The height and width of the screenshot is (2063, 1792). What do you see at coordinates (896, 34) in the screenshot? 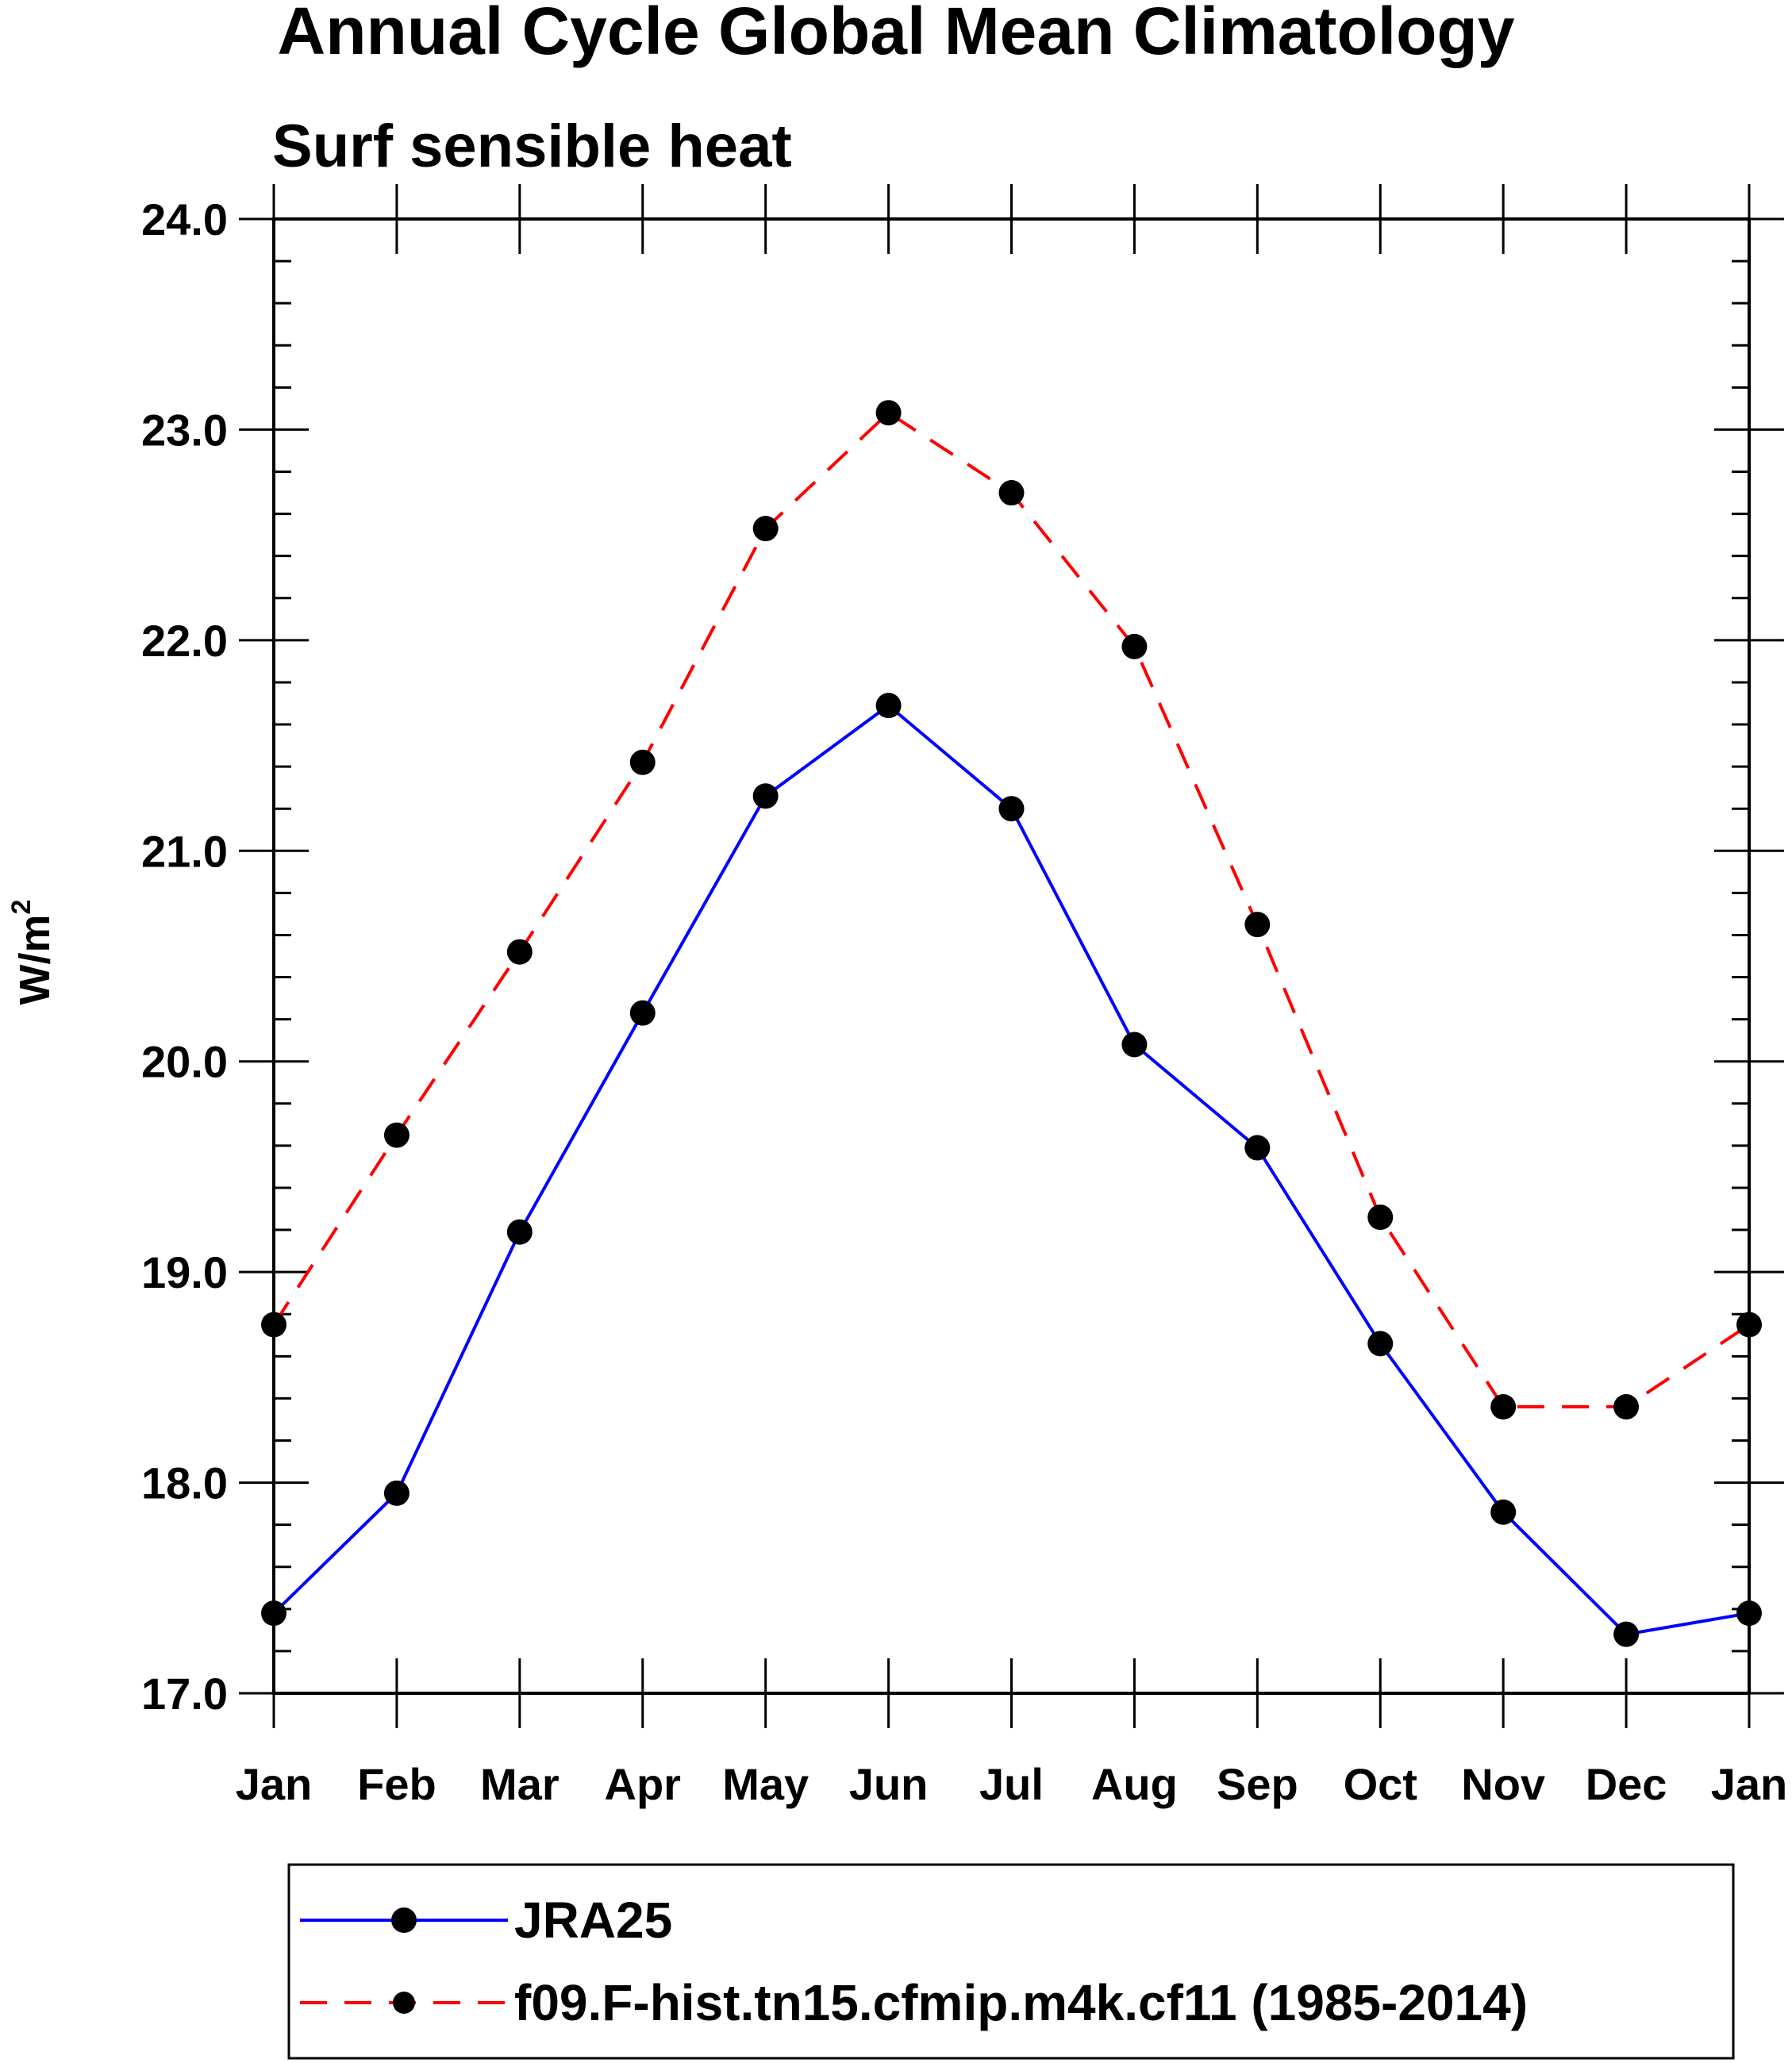
I see `chart-title: Annual Cycle Global Mean Climatology` at bounding box center [896, 34].